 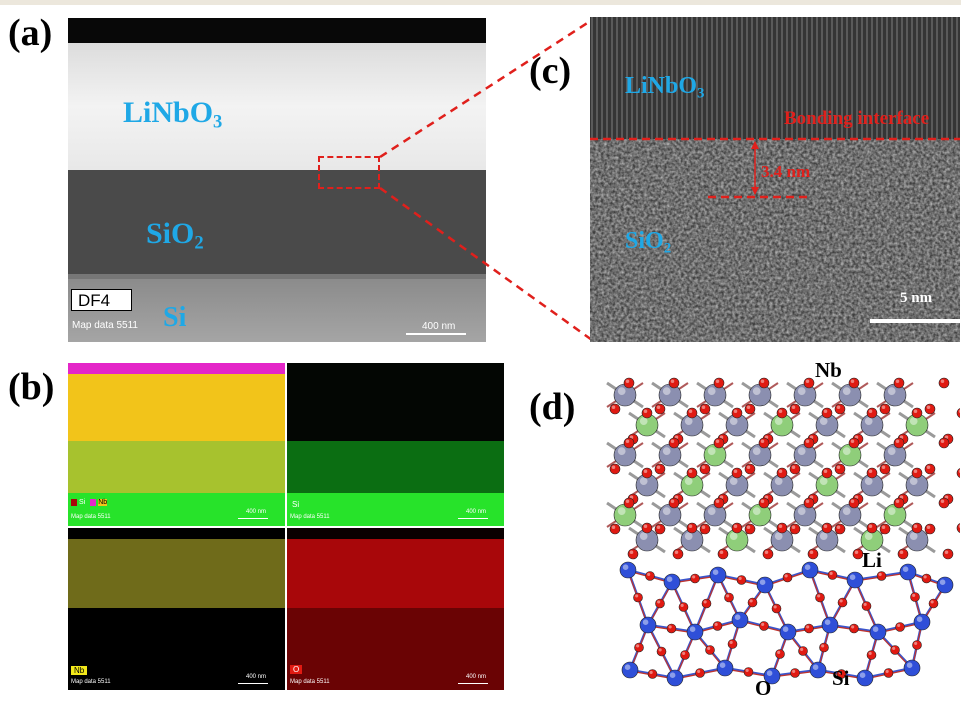 I want to click on panel-a-label: (a), so click(x=30, y=33).